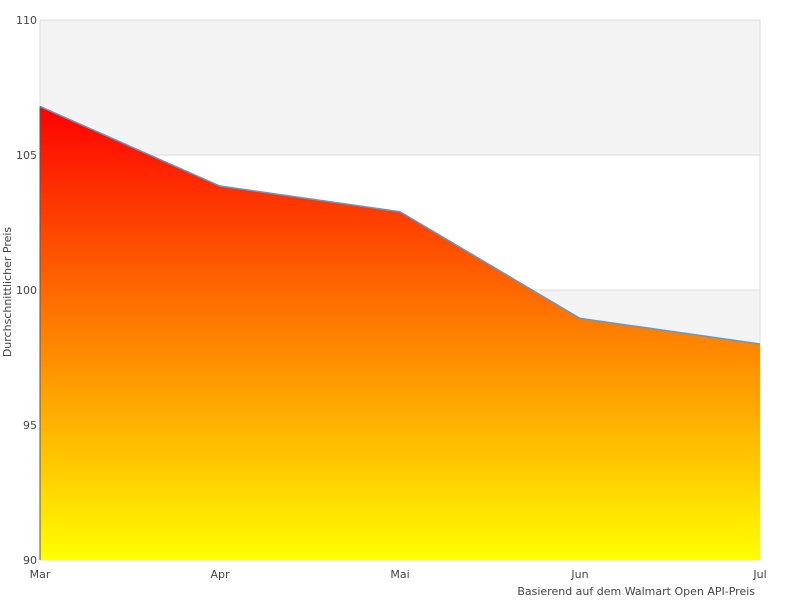  What do you see at coordinates (579, 574) in the screenshot?
I see `x-tick-label: Jun` at bounding box center [579, 574].